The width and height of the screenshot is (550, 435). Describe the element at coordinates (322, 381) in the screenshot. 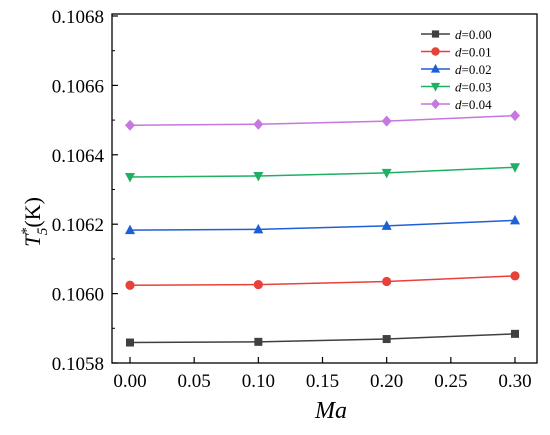

I see `x-tick-label: 0.15` at that location.